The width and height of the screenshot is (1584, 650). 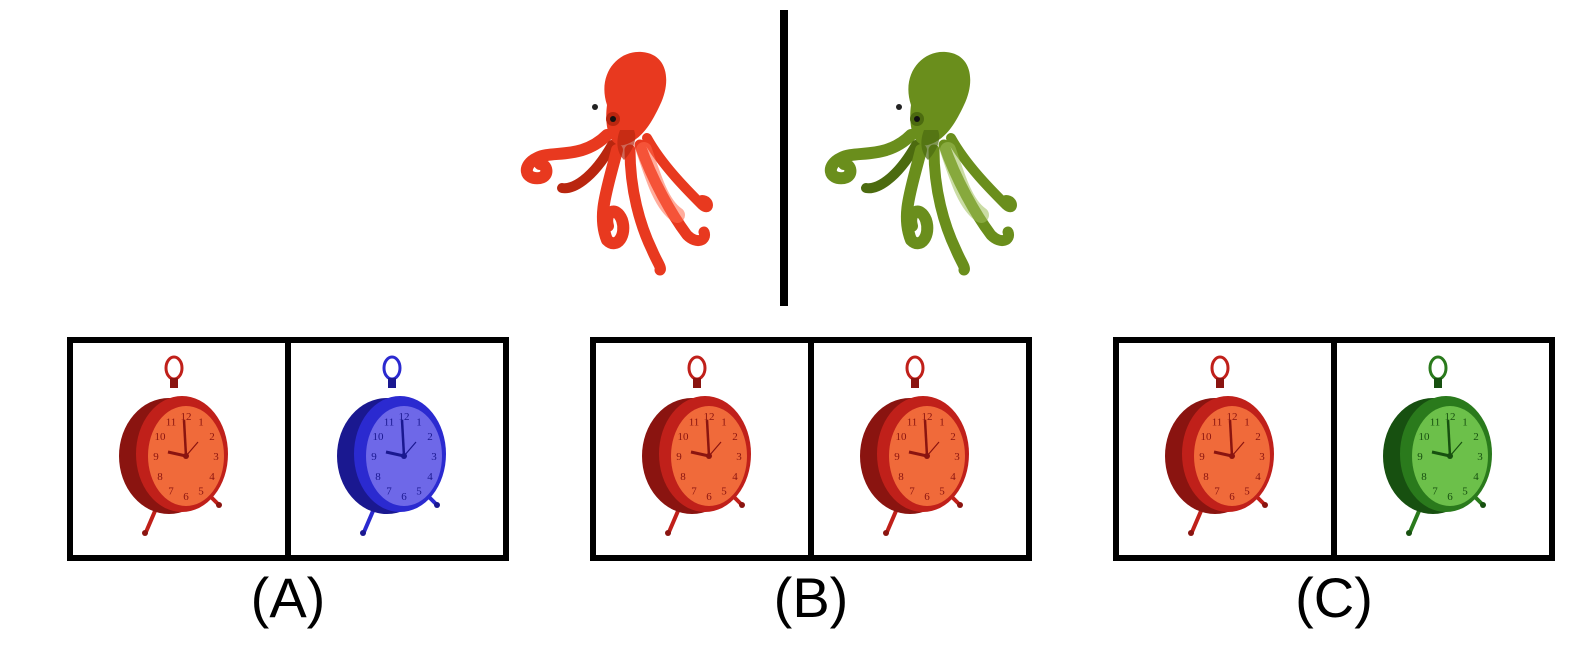 I want to click on example-right-octopus, so click(x=921, y=165).